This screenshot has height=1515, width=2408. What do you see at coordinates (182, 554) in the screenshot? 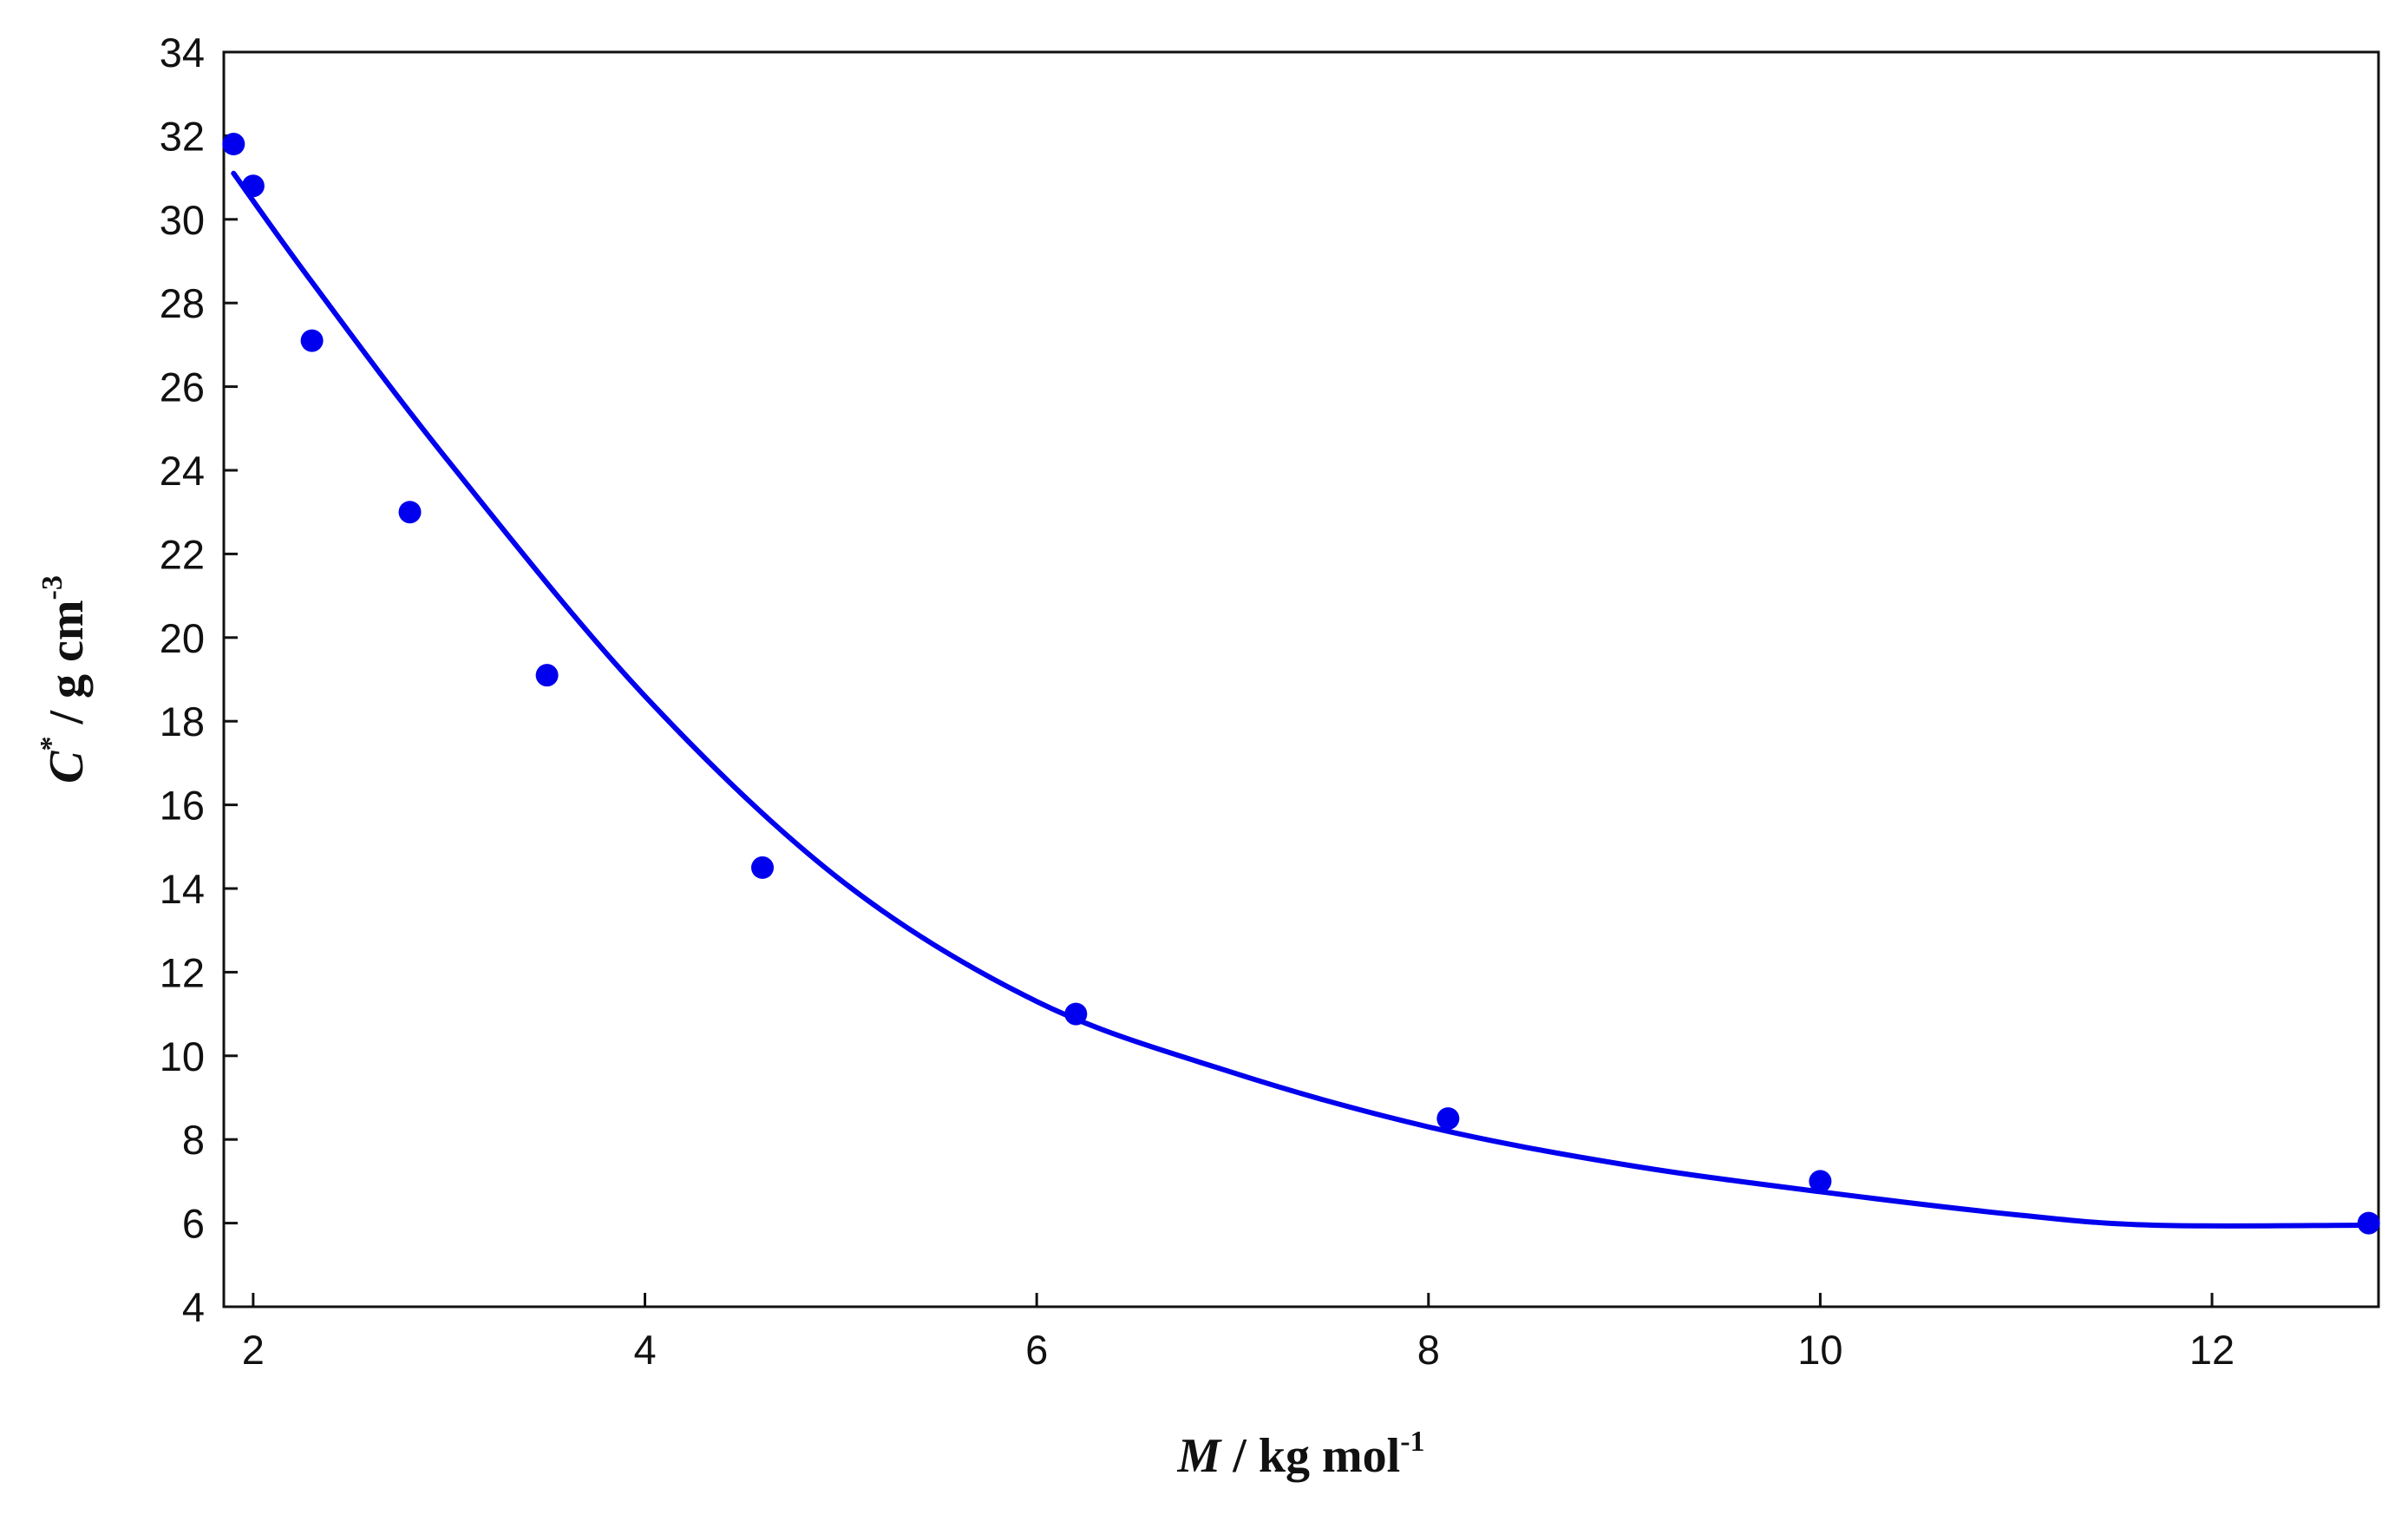
I see `y-tick-label: 22` at bounding box center [182, 554].